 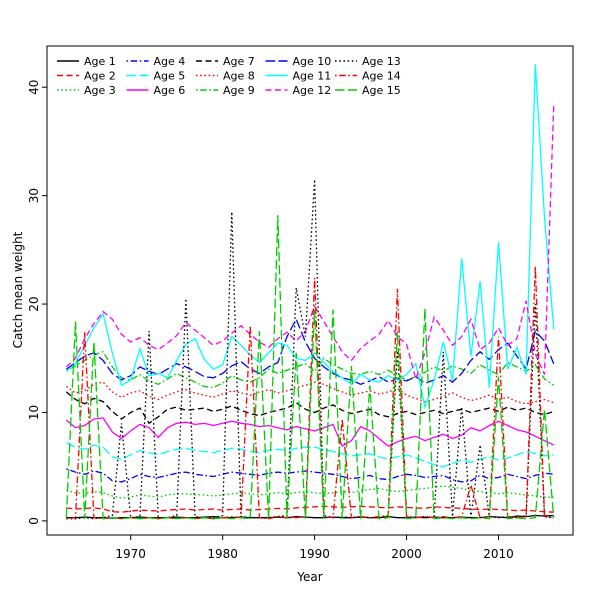 What do you see at coordinates (34, 412) in the screenshot?
I see `y-tick-label: 10` at bounding box center [34, 412].